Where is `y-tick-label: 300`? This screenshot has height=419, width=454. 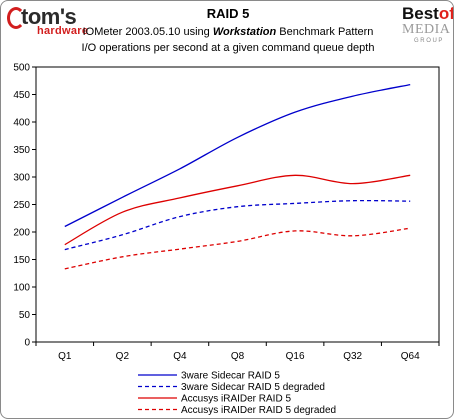 y-tick-label: 300 is located at coordinates (21, 178).